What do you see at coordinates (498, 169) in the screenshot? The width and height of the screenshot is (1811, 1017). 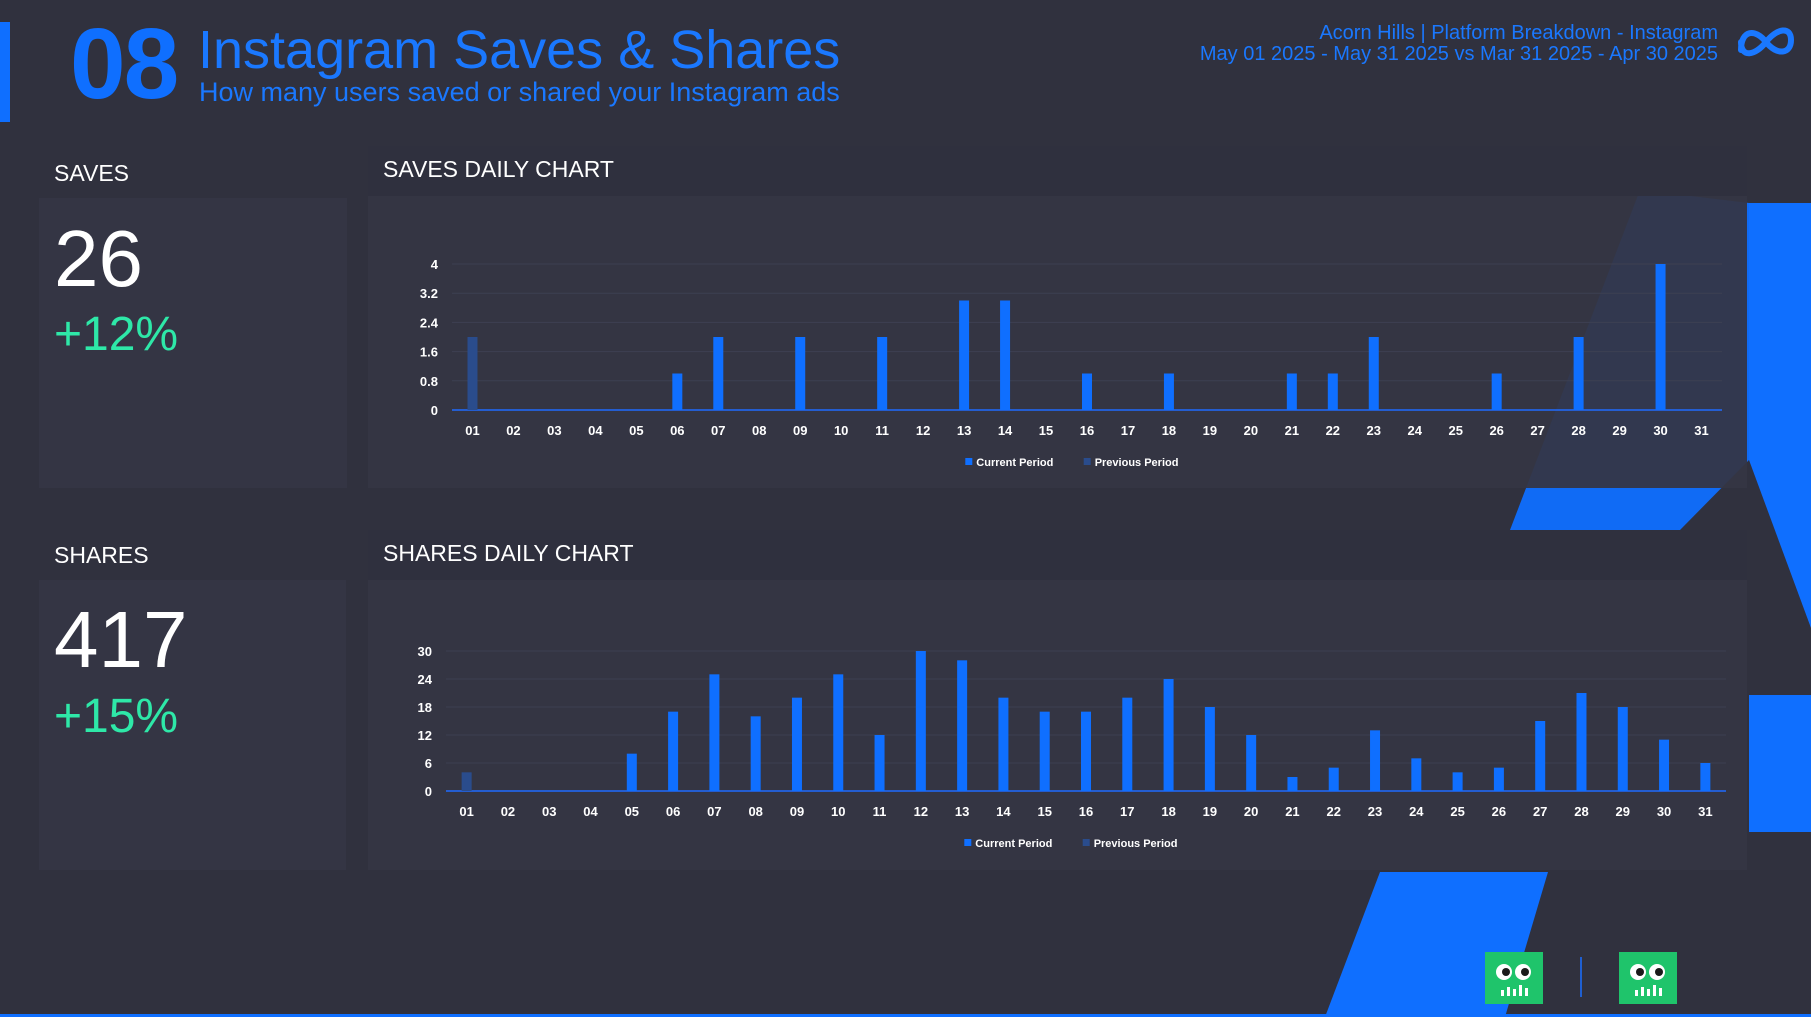 I see `saves-chart-title: SAVES DAILY CHART` at bounding box center [498, 169].